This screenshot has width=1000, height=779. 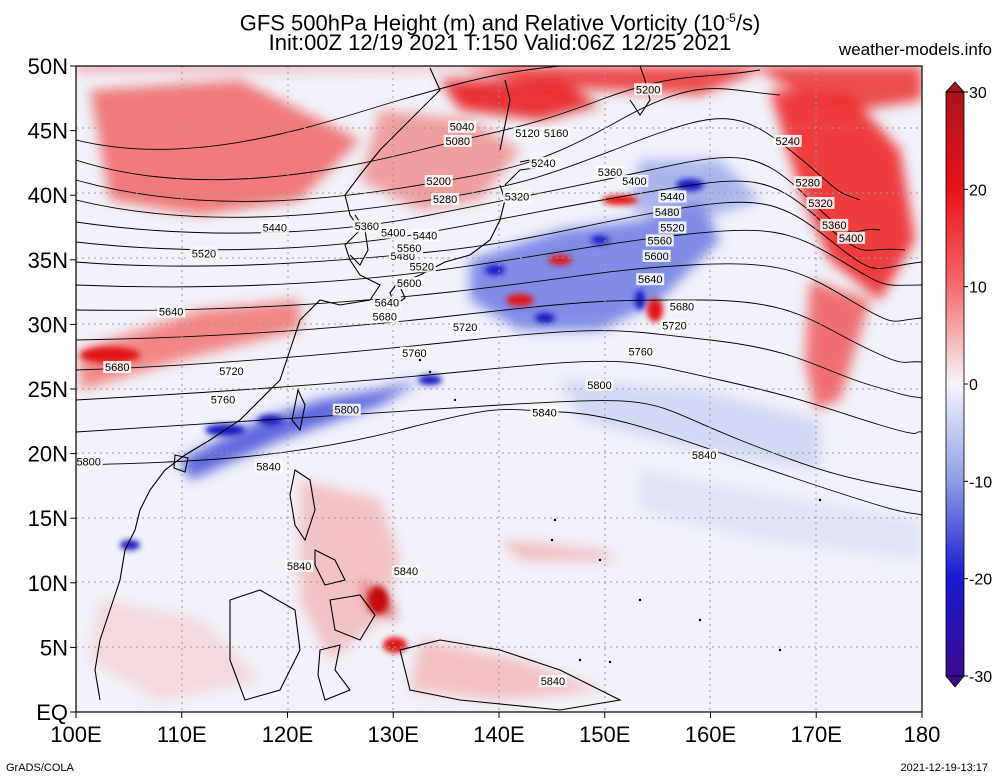 I want to click on longitude-axis: 100E 110E 120E 130E 140E 150E 160E 170E 180, so click(x=495, y=729).